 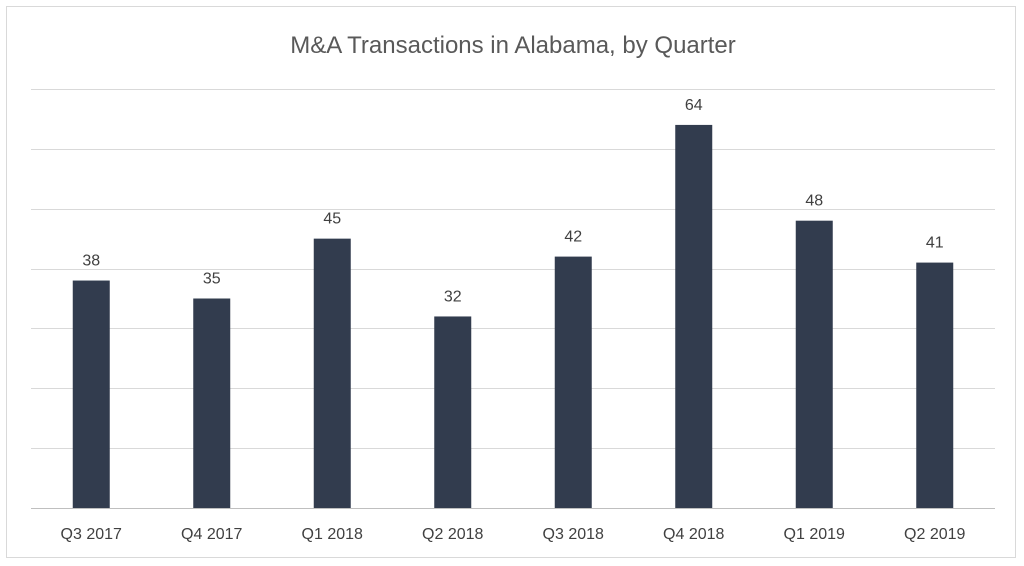 I want to click on x-tick-label: Q2 2019, so click(x=934, y=534).